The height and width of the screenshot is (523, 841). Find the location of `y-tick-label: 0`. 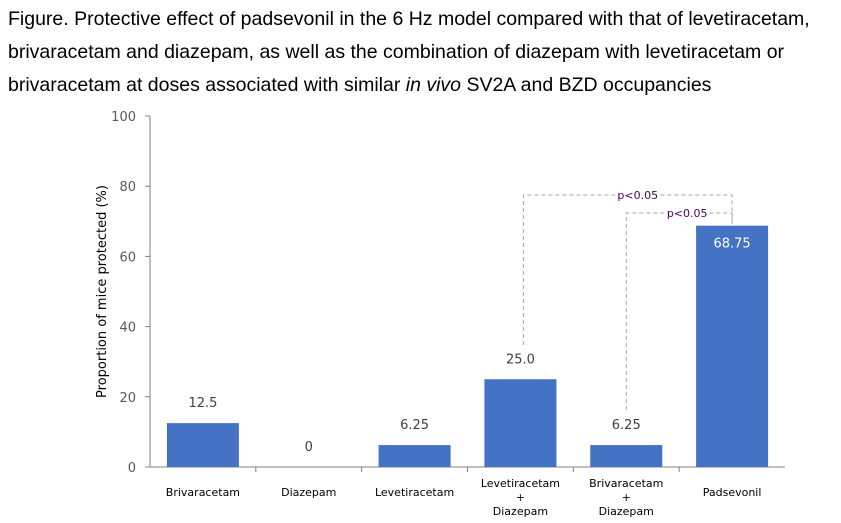

y-tick-label: 0 is located at coordinates (132, 468).